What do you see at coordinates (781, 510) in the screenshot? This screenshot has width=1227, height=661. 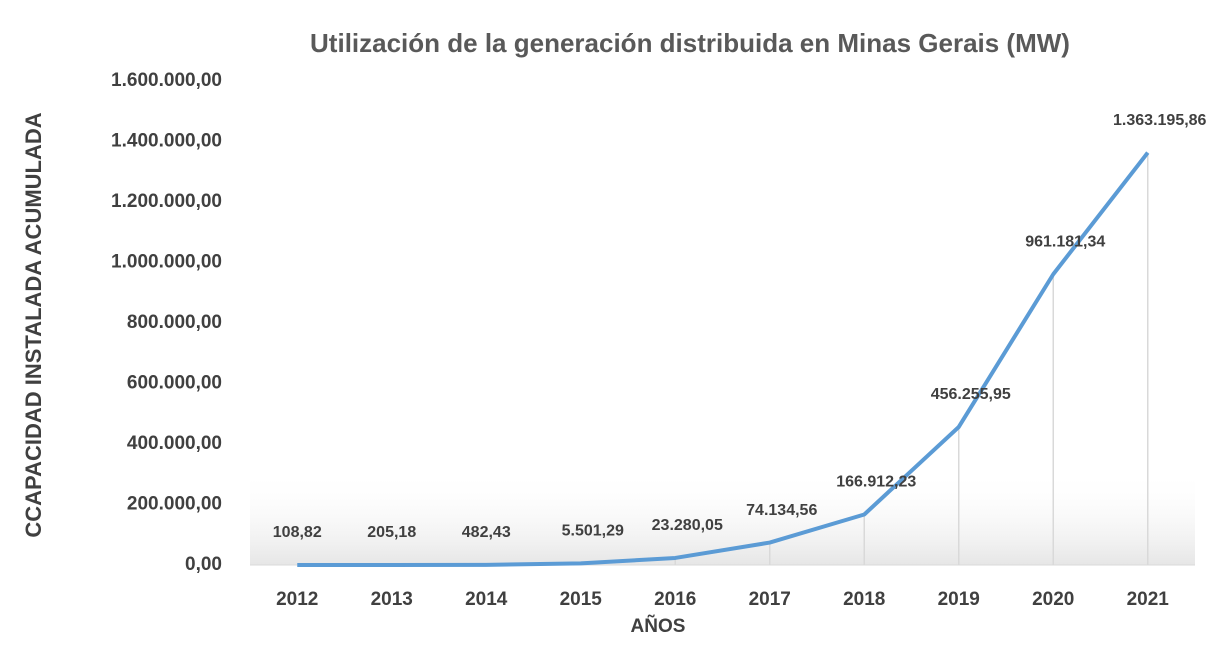 I see `data-label: 74.134,56` at bounding box center [781, 510].